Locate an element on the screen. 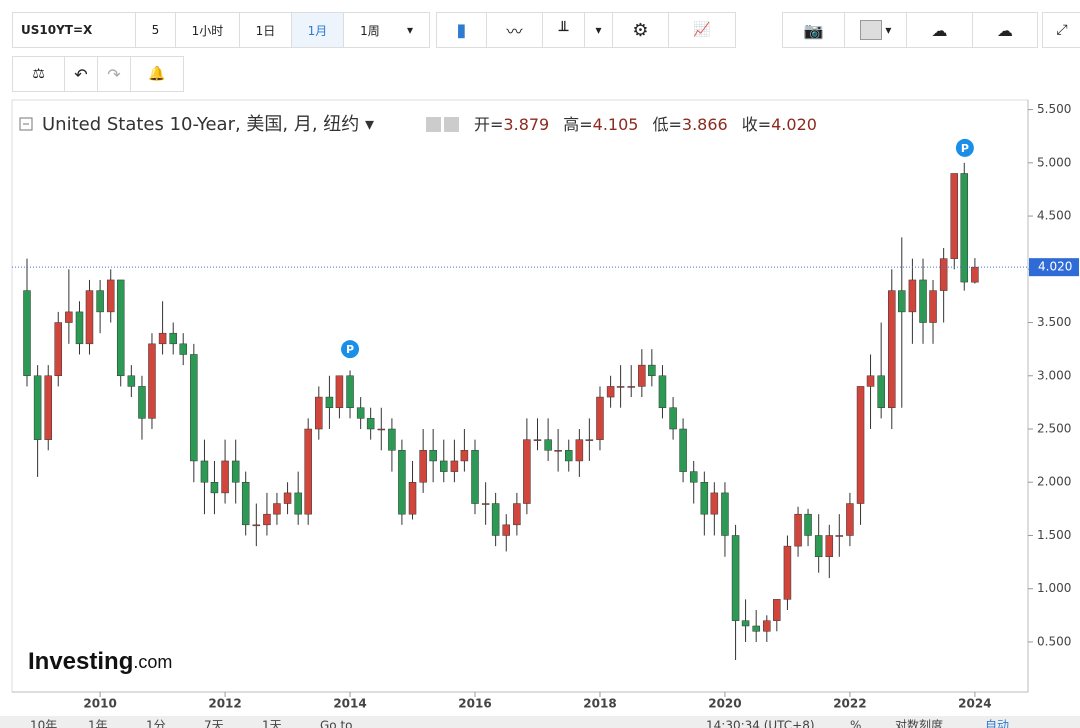 Image resolution: width=1080 pixels, height=728 pixels. bottom-option: 自动 is located at coordinates (997, 723).